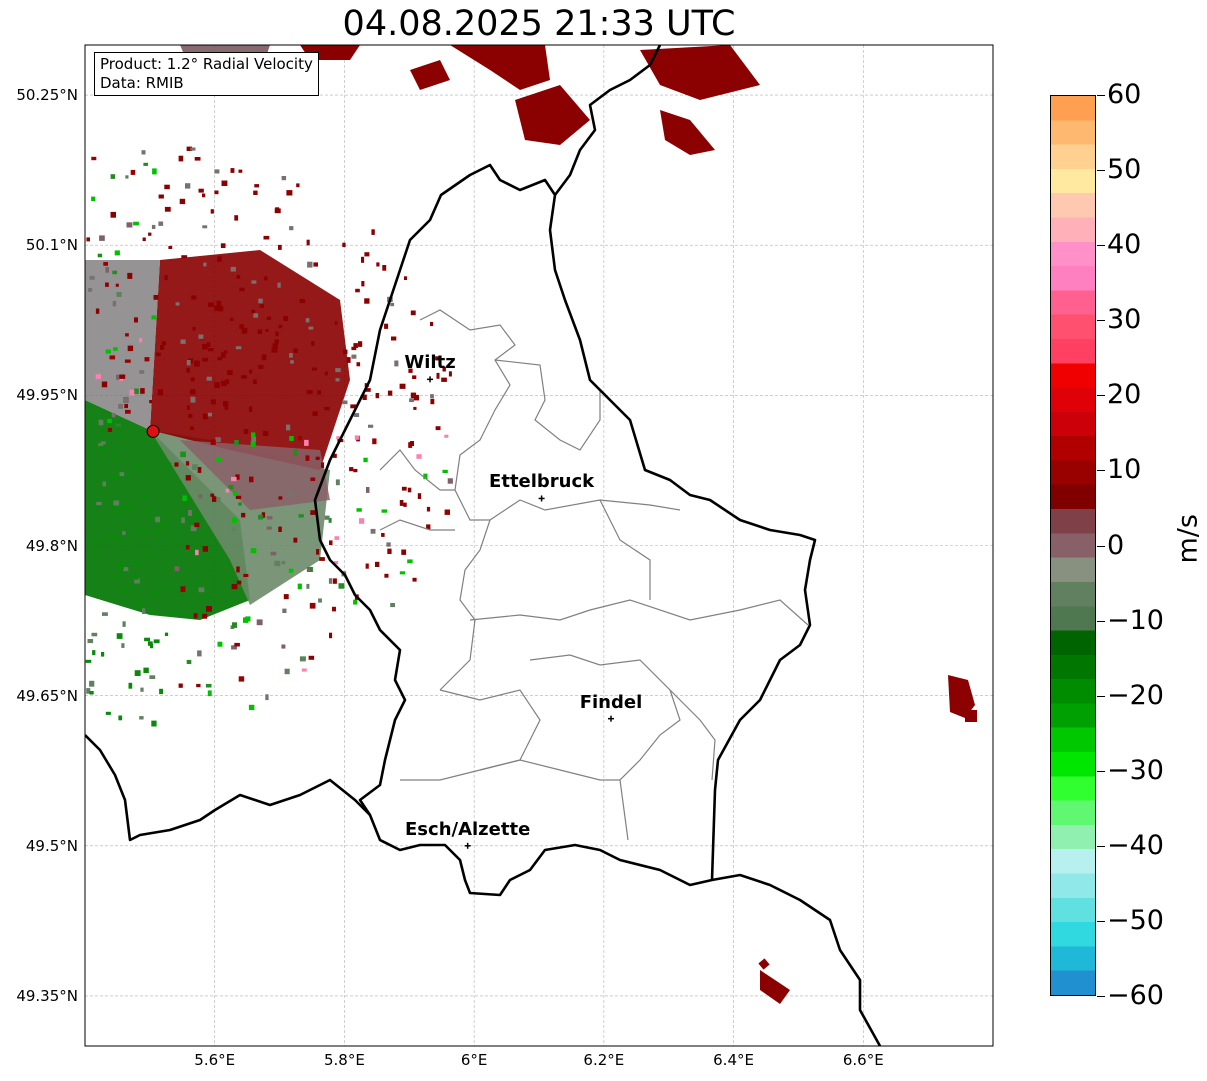 The image size is (1207, 1081). What do you see at coordinates (1124, 245) in the screenshot?
I see `colorbar-tick-label: 40` at bounding box center [1124, 245].